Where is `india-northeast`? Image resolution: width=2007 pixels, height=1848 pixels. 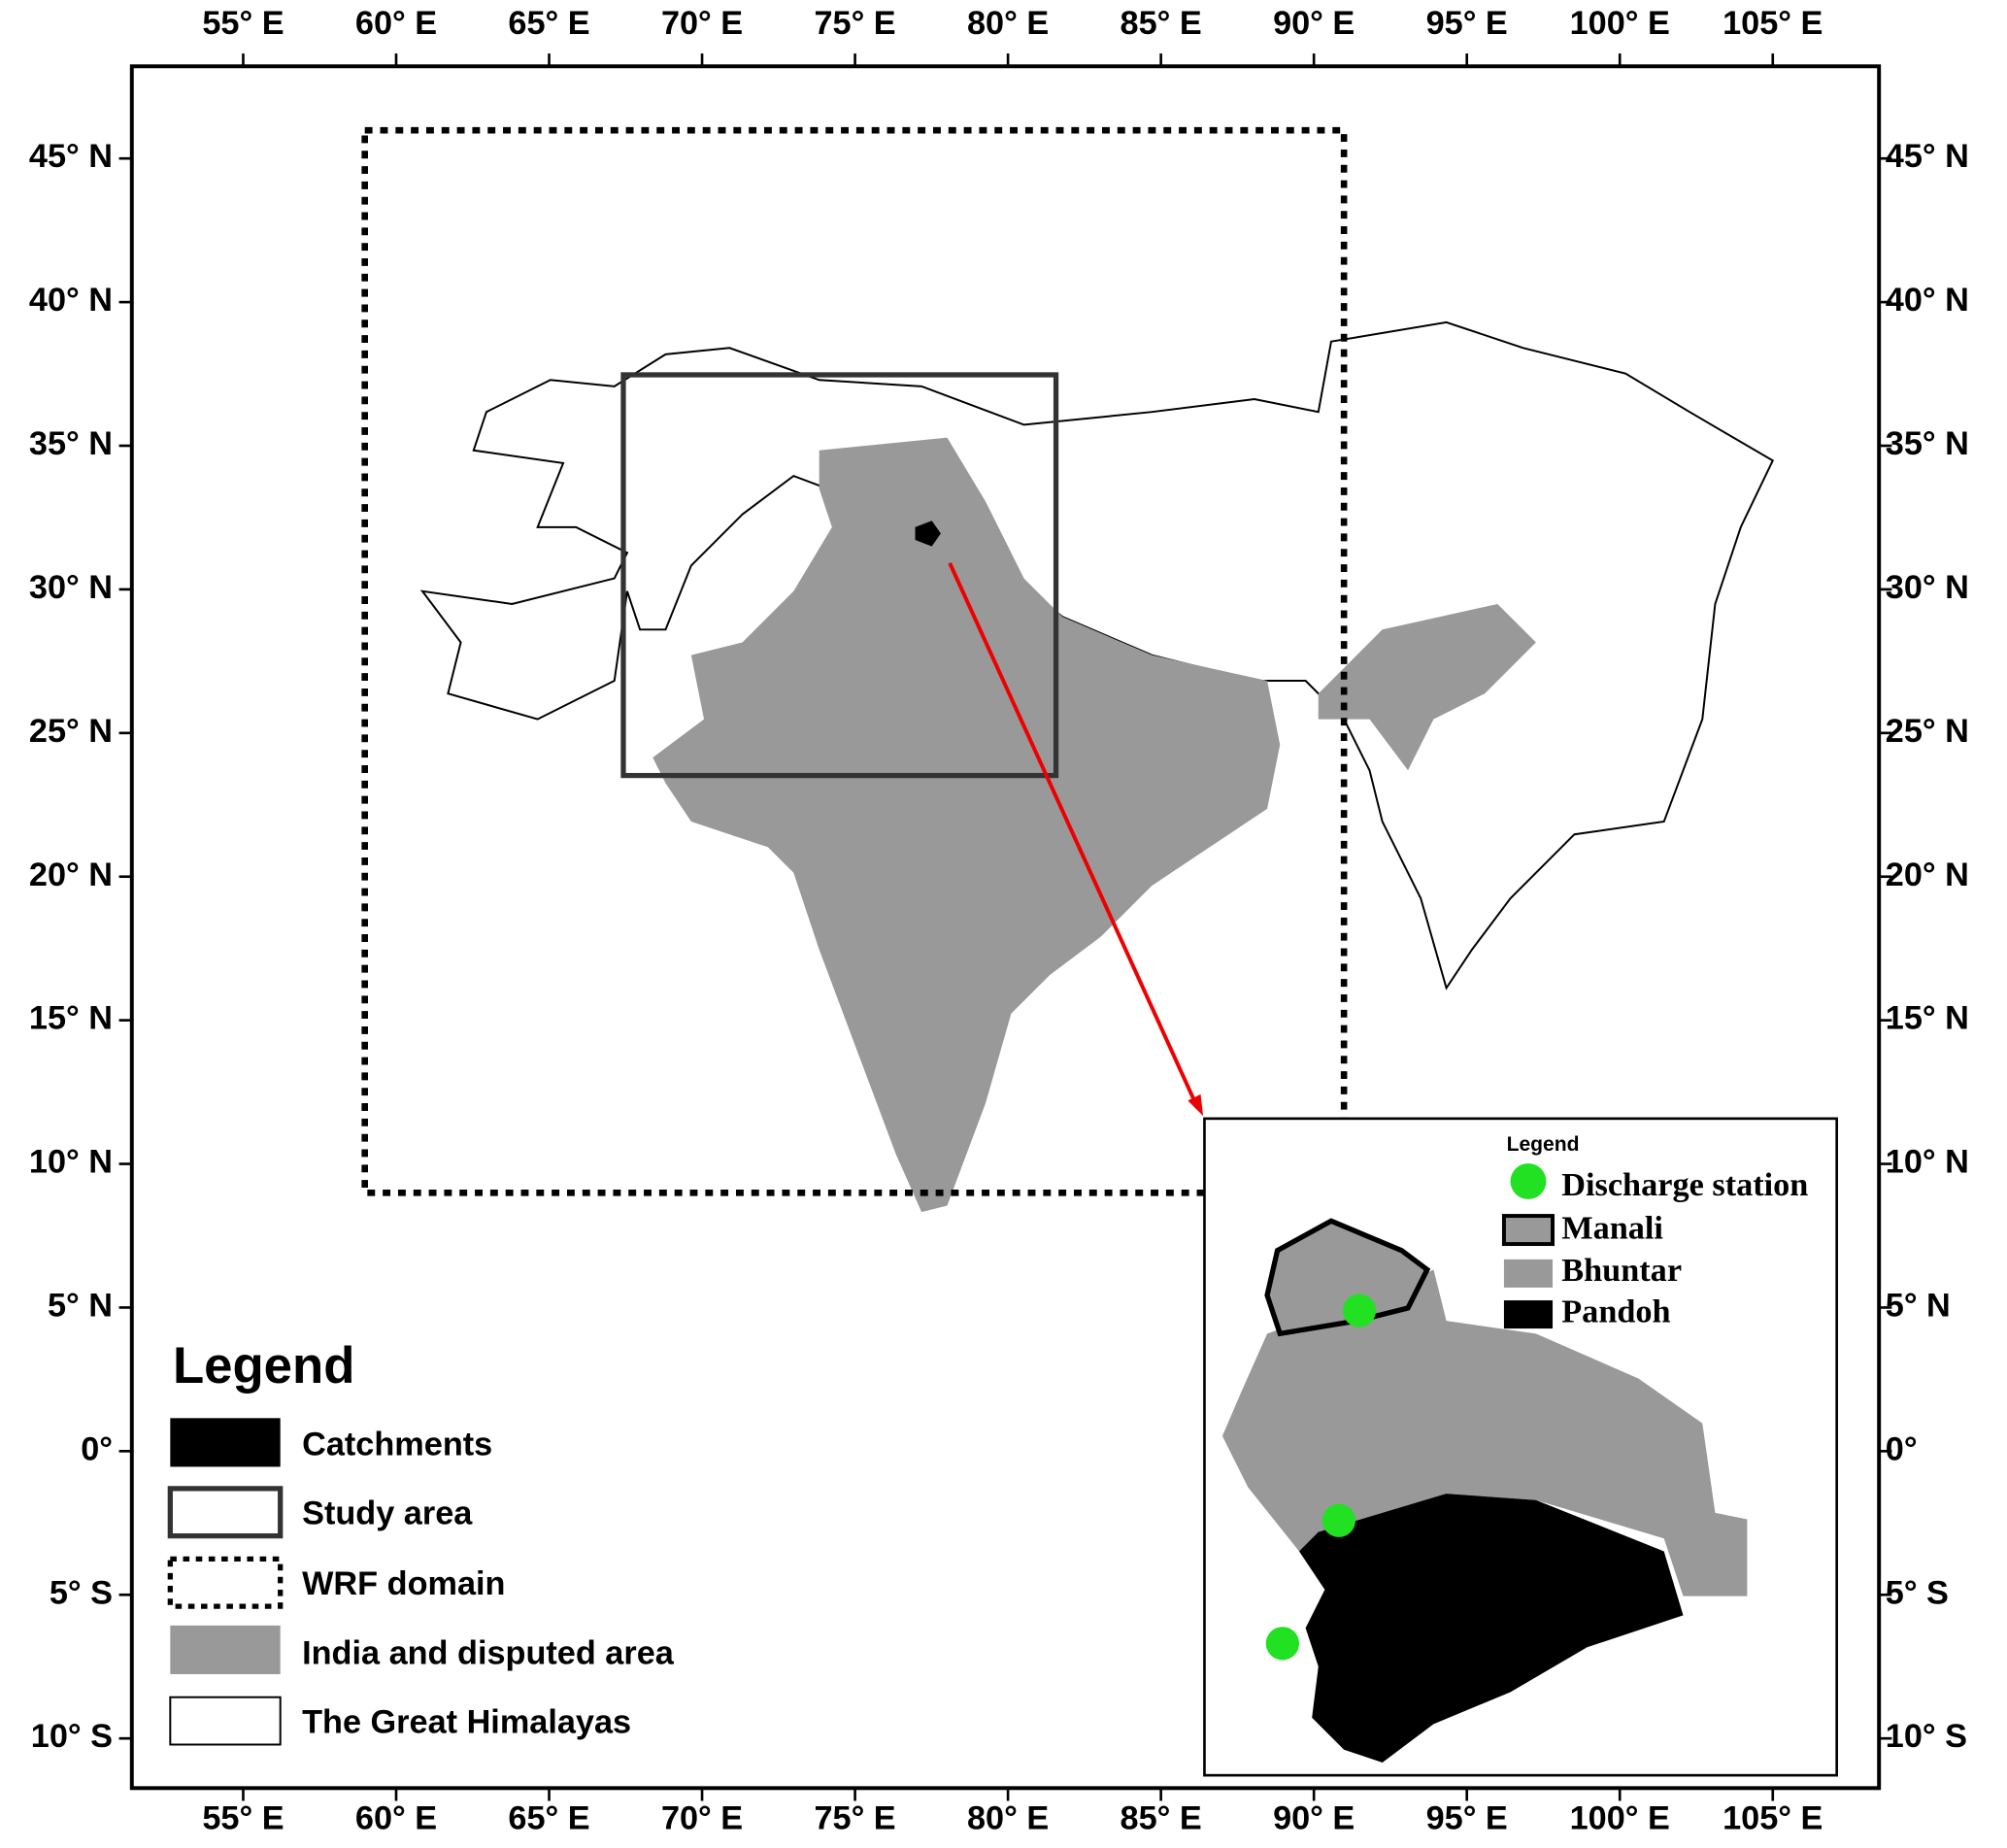
india-northeast is located at coordinates (1427, 687).